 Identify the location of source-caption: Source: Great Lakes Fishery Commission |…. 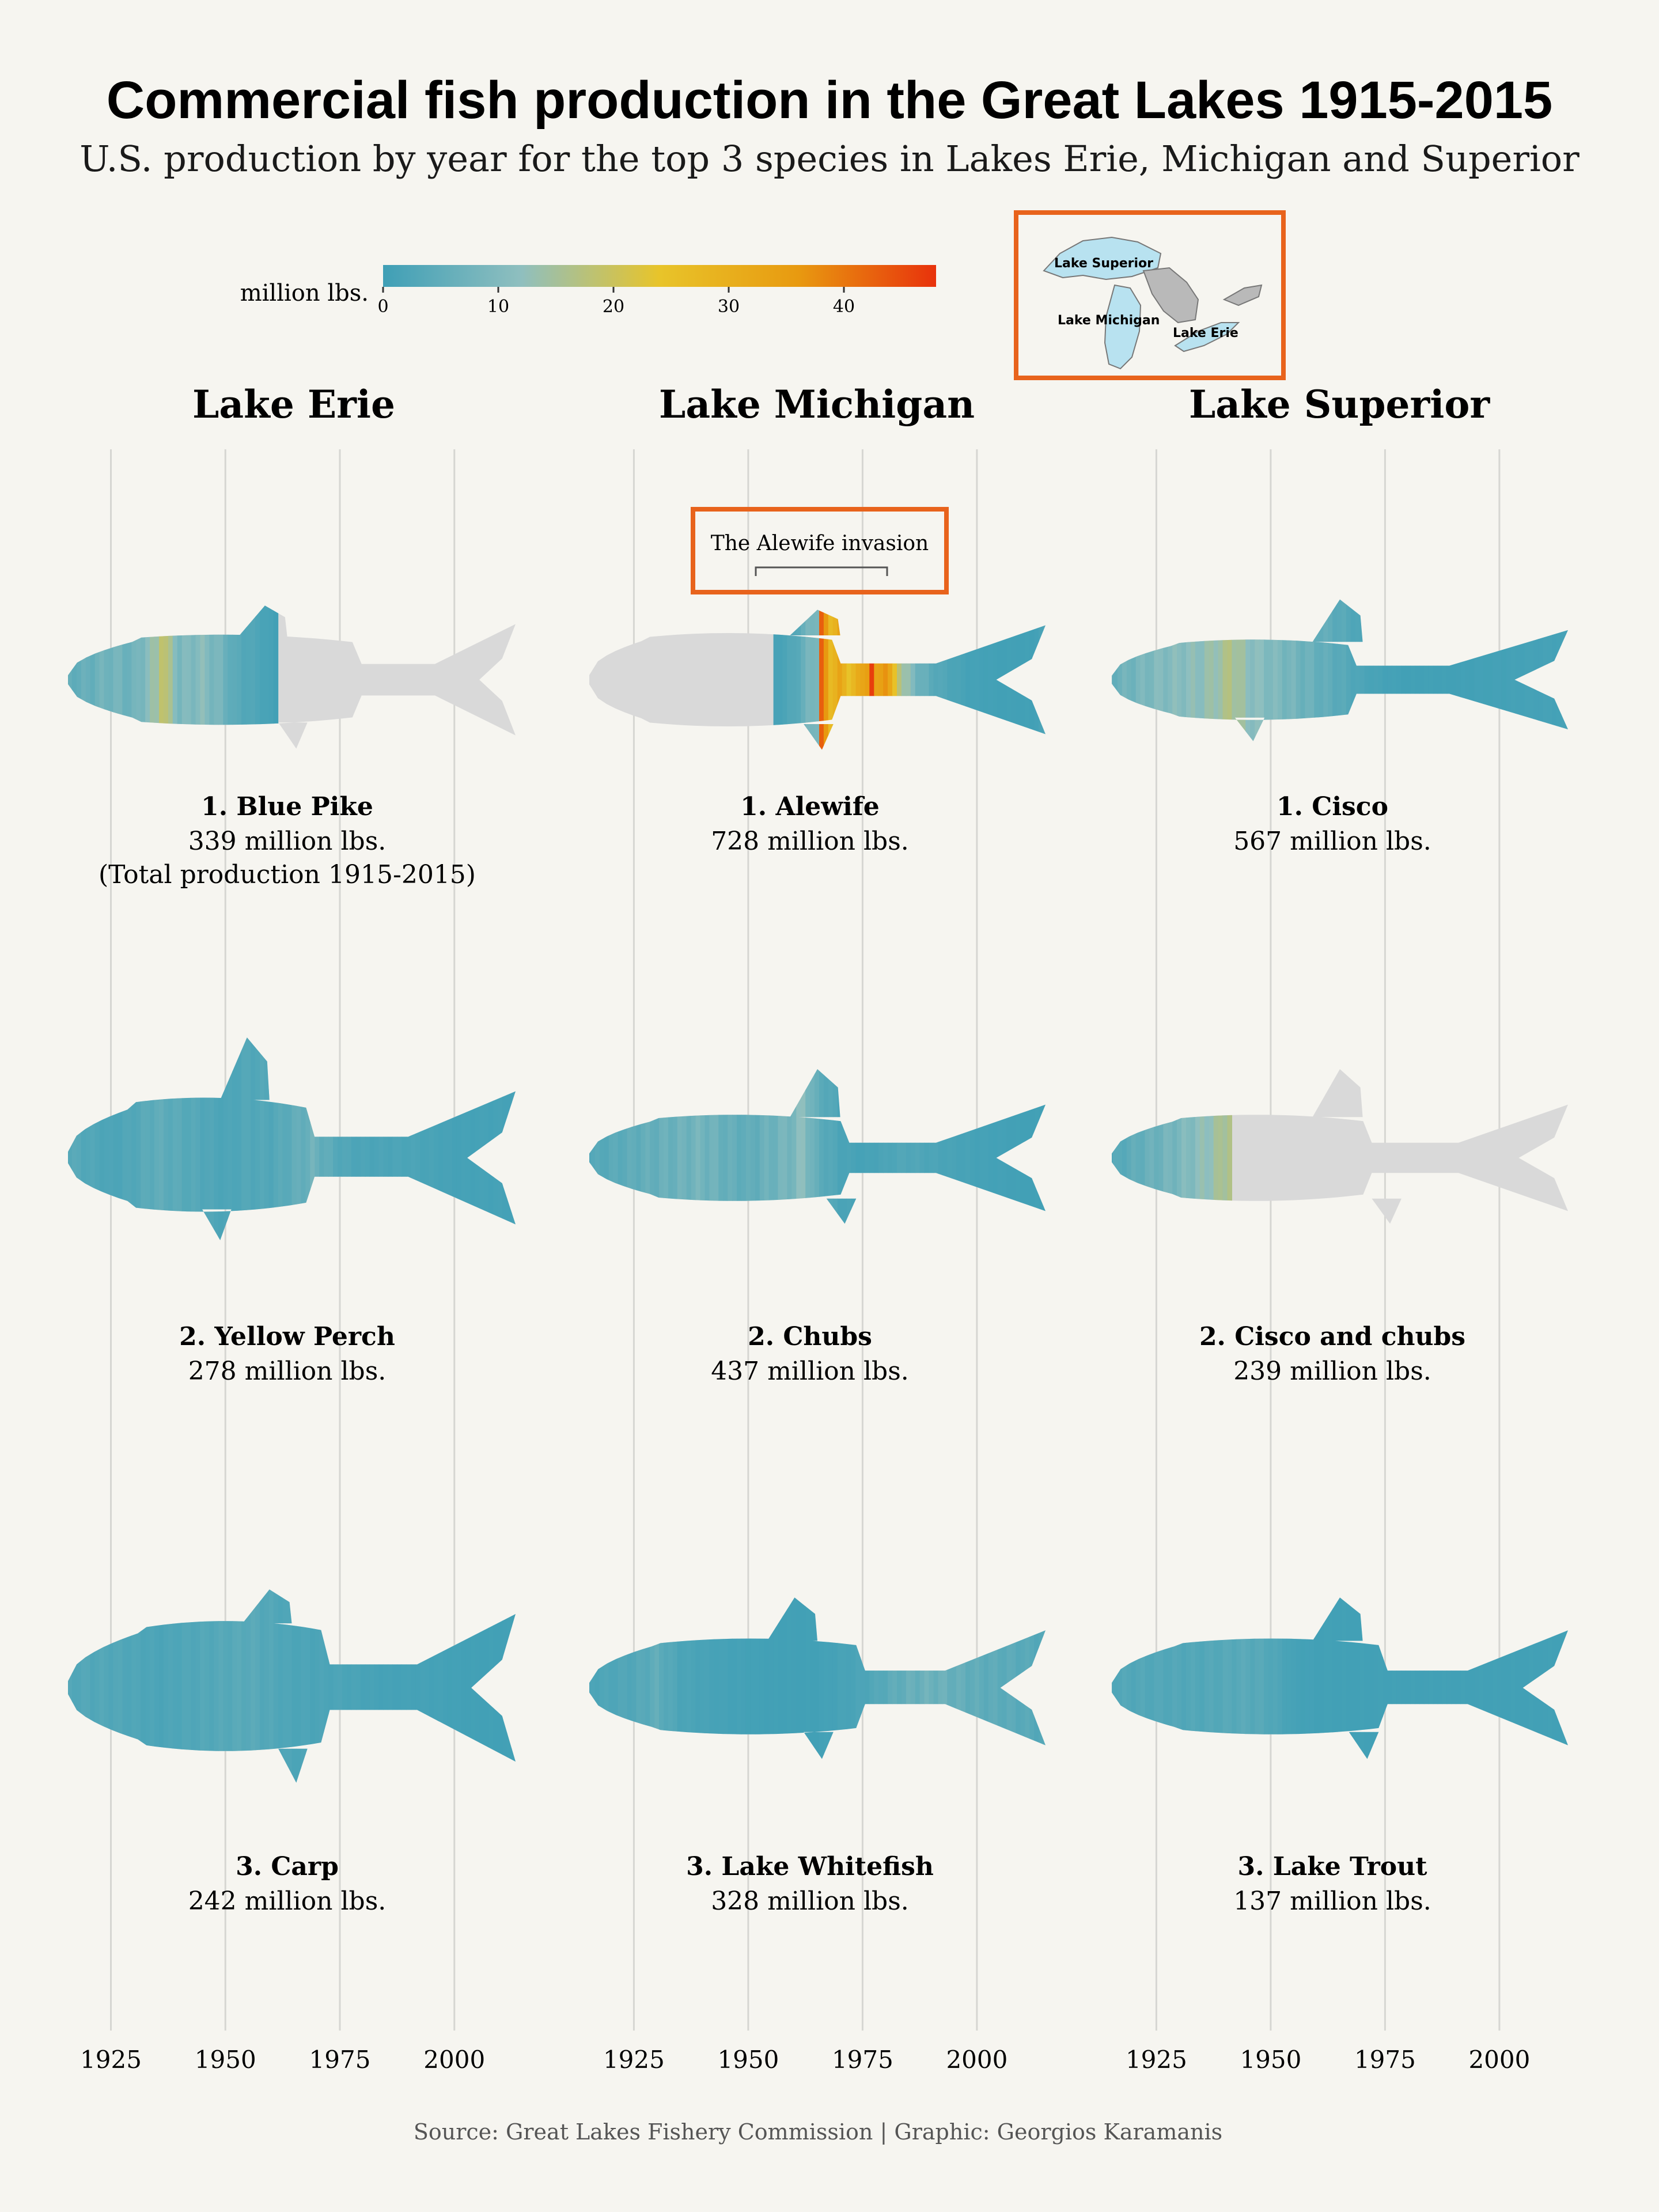
(818, 2132).